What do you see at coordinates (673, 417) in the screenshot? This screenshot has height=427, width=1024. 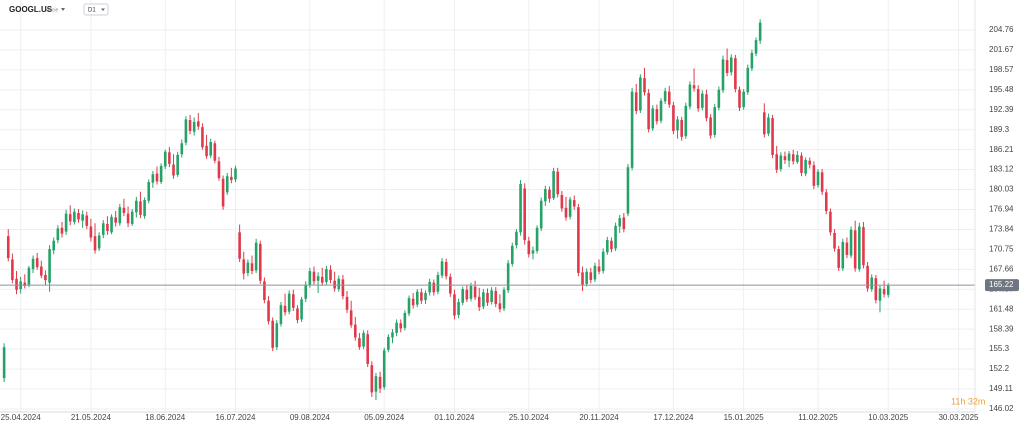 I see `x-tick-label: 17.12.2024` at bounding box center [673, 417].